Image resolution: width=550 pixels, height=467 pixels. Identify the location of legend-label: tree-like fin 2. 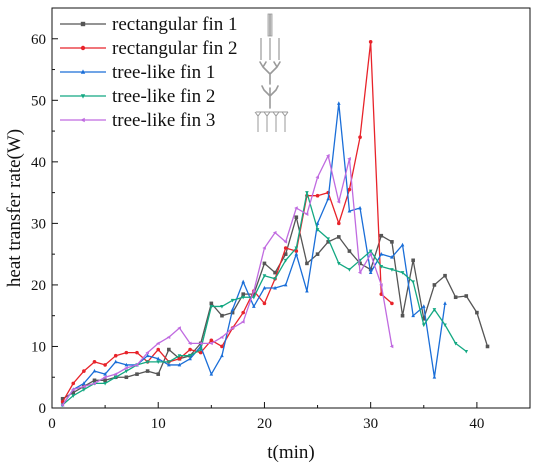
(163, 96).